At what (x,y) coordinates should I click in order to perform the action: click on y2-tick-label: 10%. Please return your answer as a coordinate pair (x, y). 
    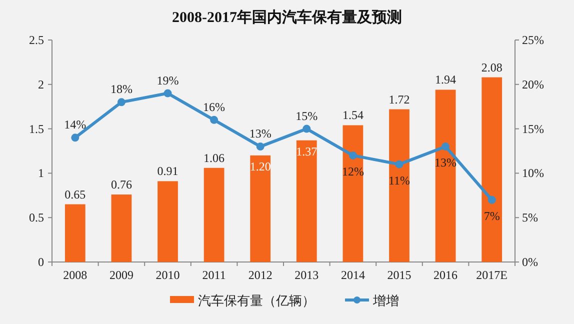
    Looking at the image, I should click on (533, 173).